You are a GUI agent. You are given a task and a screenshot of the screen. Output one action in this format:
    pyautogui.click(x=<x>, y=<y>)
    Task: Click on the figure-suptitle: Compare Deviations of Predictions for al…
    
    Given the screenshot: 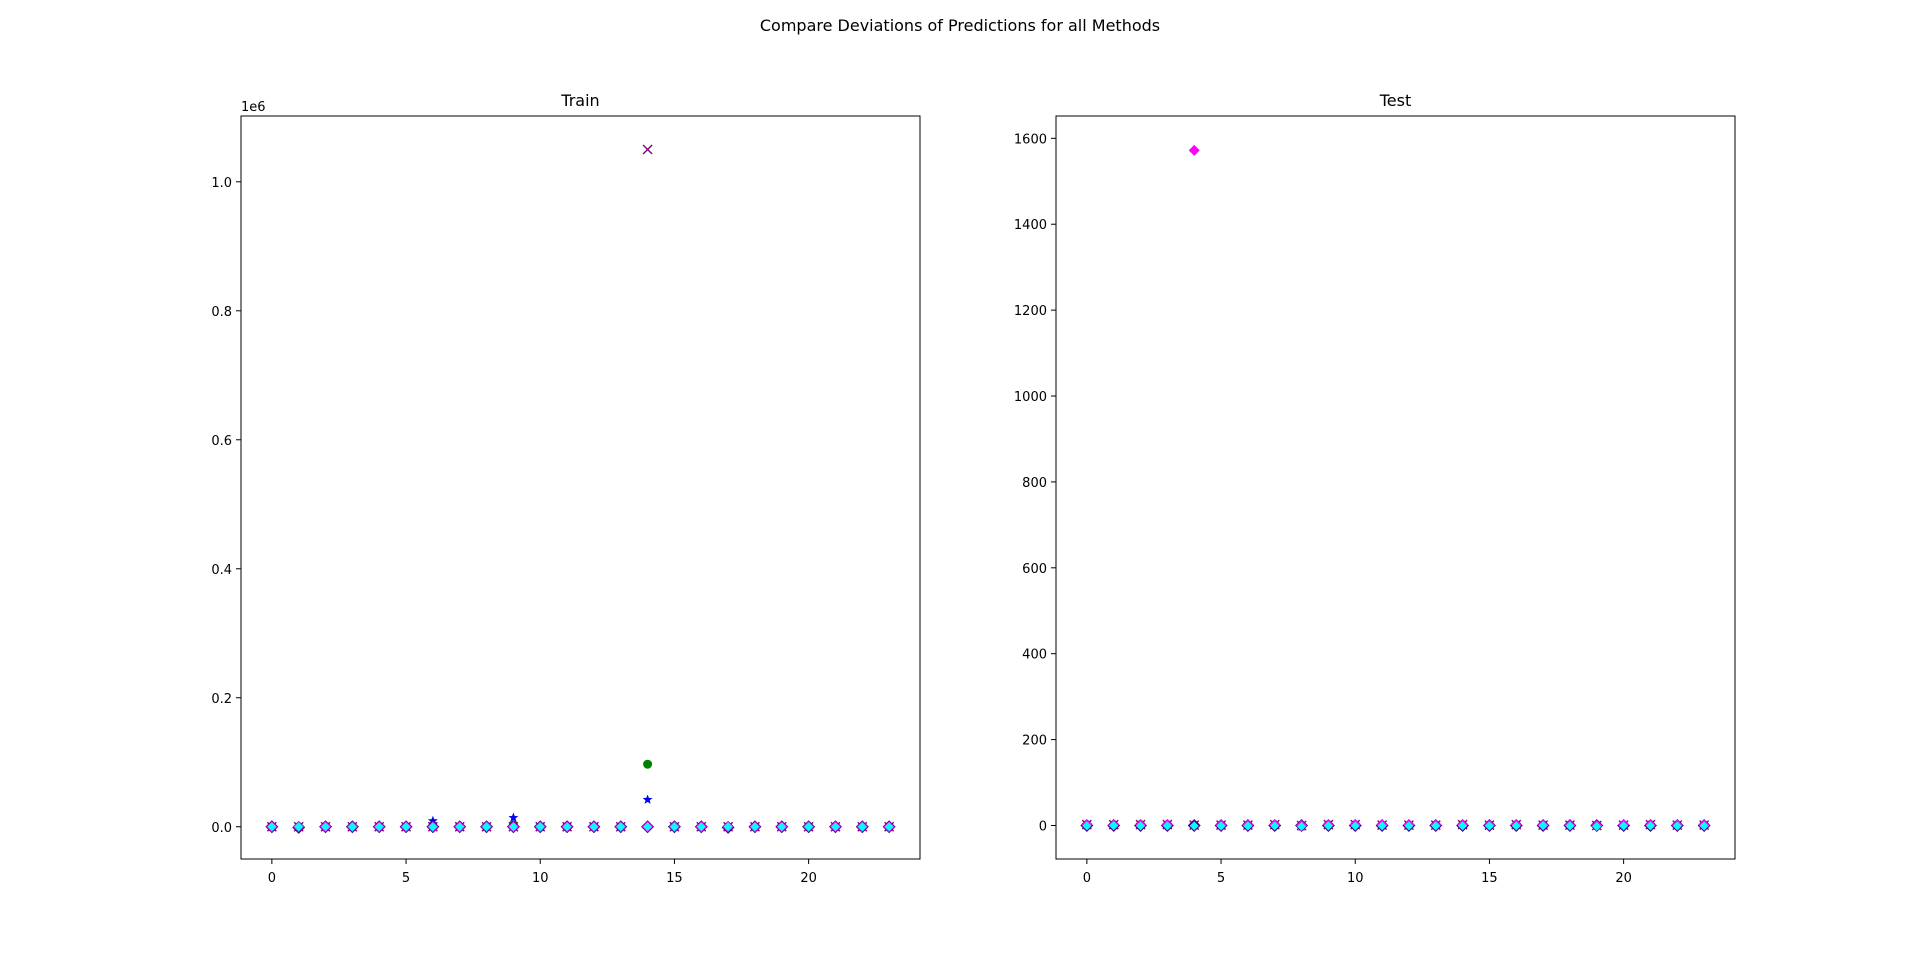 What is the action you would take?
    pyautogui.click(x=960, y=25)
    